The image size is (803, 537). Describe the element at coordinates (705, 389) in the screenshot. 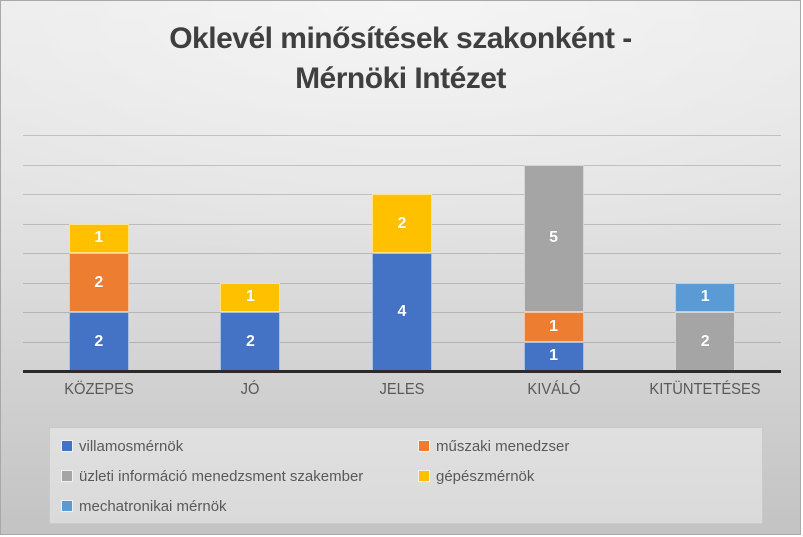

I see `x-axis-label: KITÜNTETÉSES` at that location.